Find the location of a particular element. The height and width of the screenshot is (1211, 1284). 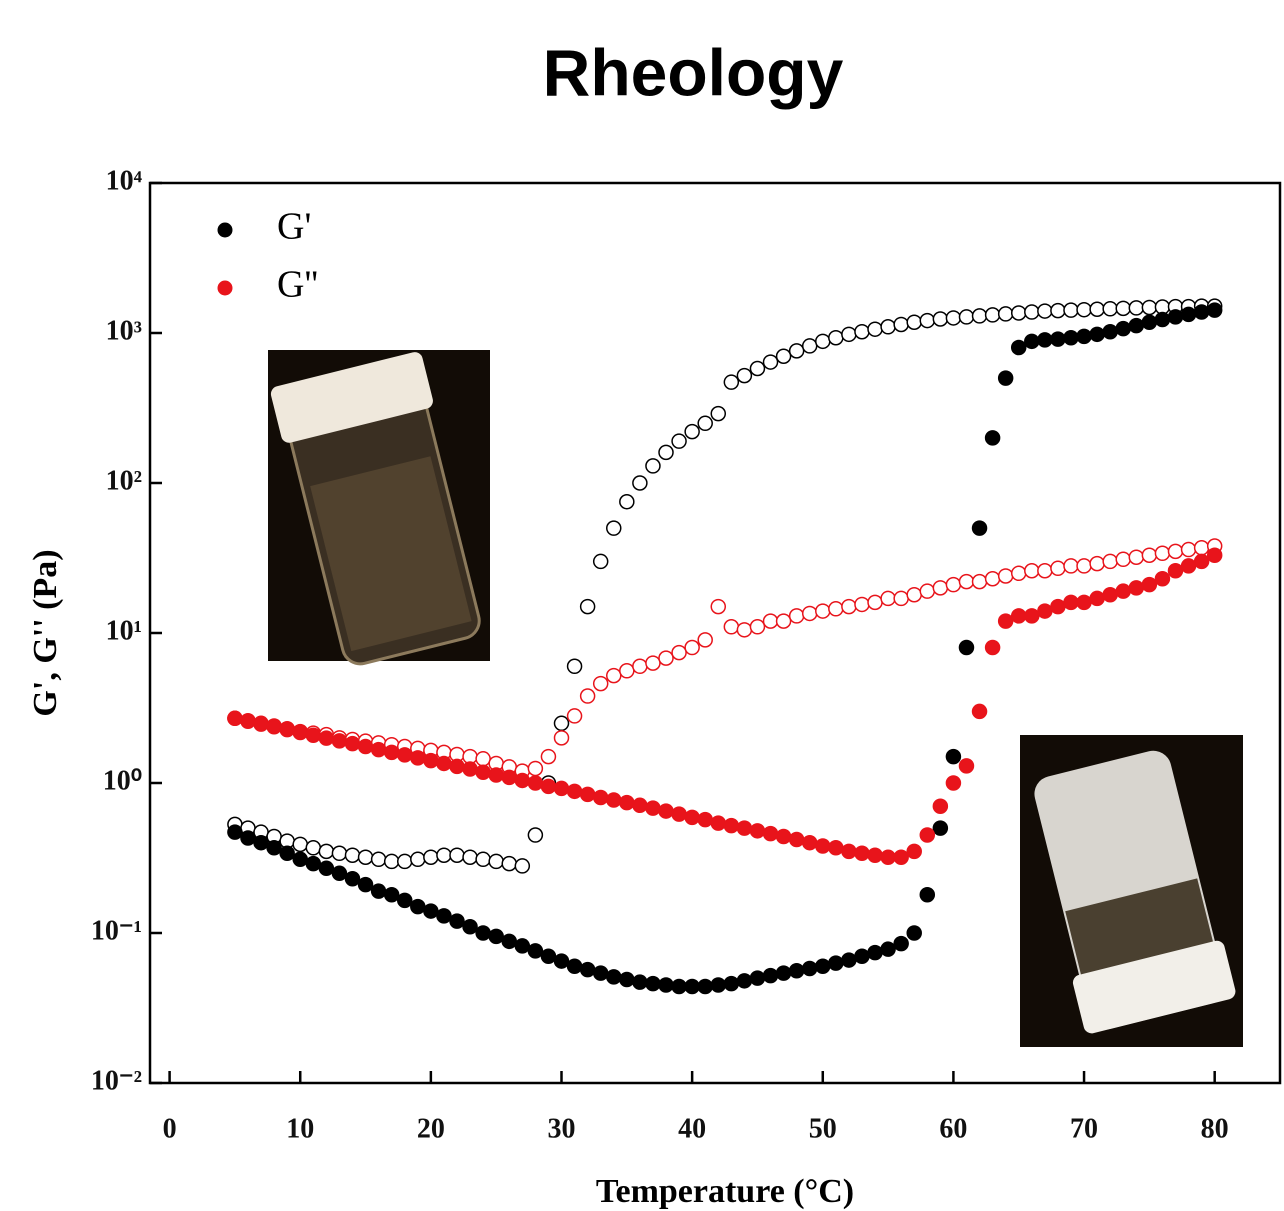

inset-photo-liquid is located at coordinates (379, 508).